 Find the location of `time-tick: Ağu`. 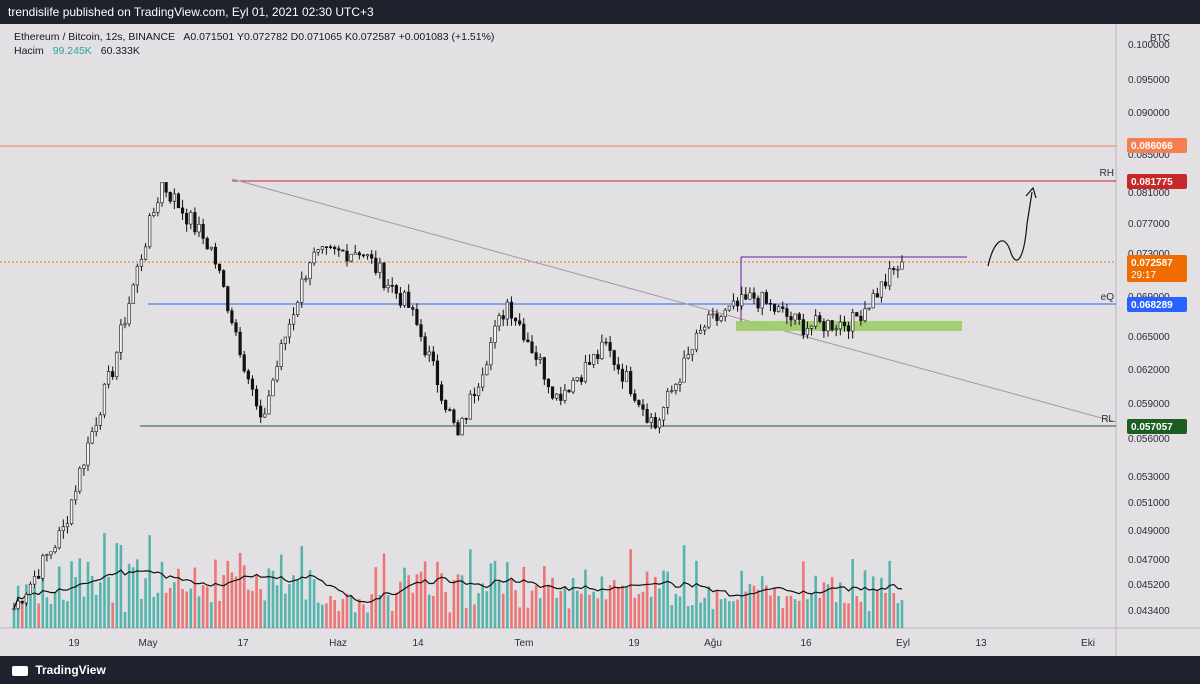

time-tick: Ağu is located at coordinates (713, 643).